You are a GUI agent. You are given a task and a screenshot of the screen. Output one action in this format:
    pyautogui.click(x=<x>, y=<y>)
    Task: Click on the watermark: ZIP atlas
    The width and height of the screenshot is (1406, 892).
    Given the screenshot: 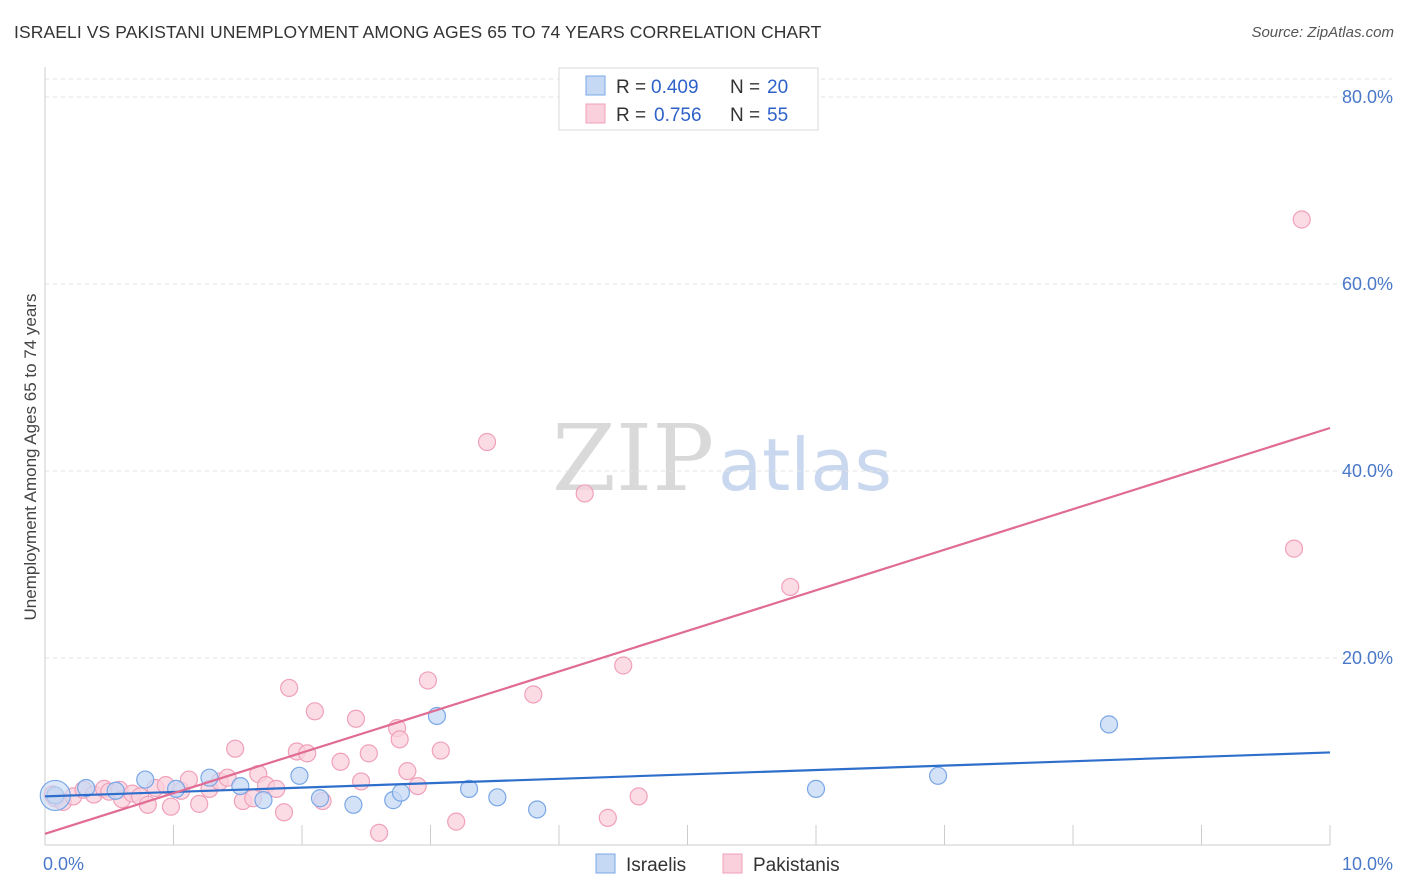 What is the action you would take?
    pyautogui.click(x=722, y=458)
    